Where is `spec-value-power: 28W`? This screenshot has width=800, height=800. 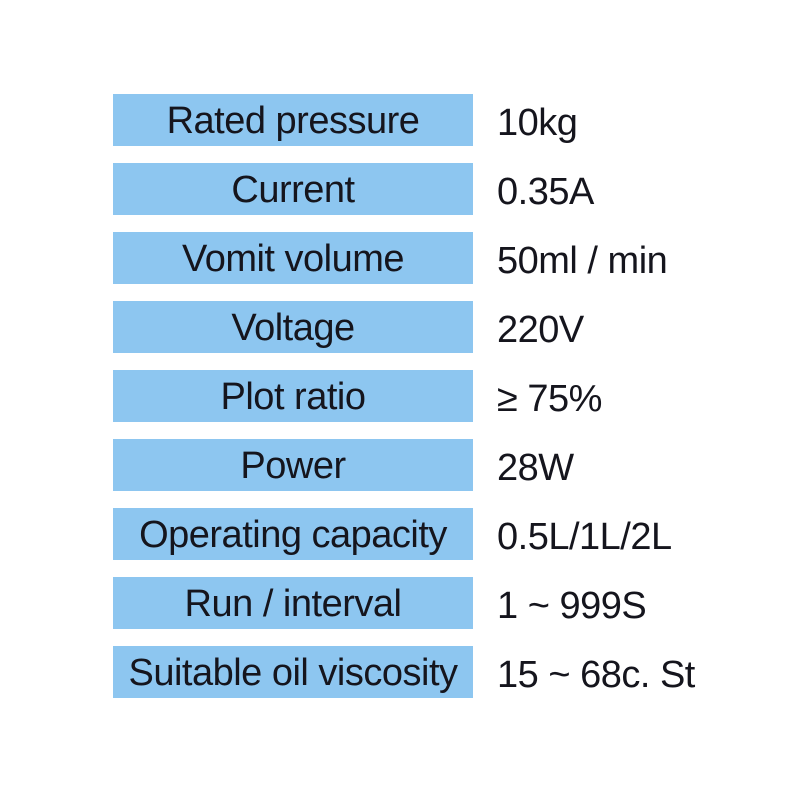 spec-value-power: 28W is located at coordinates (535, 468).